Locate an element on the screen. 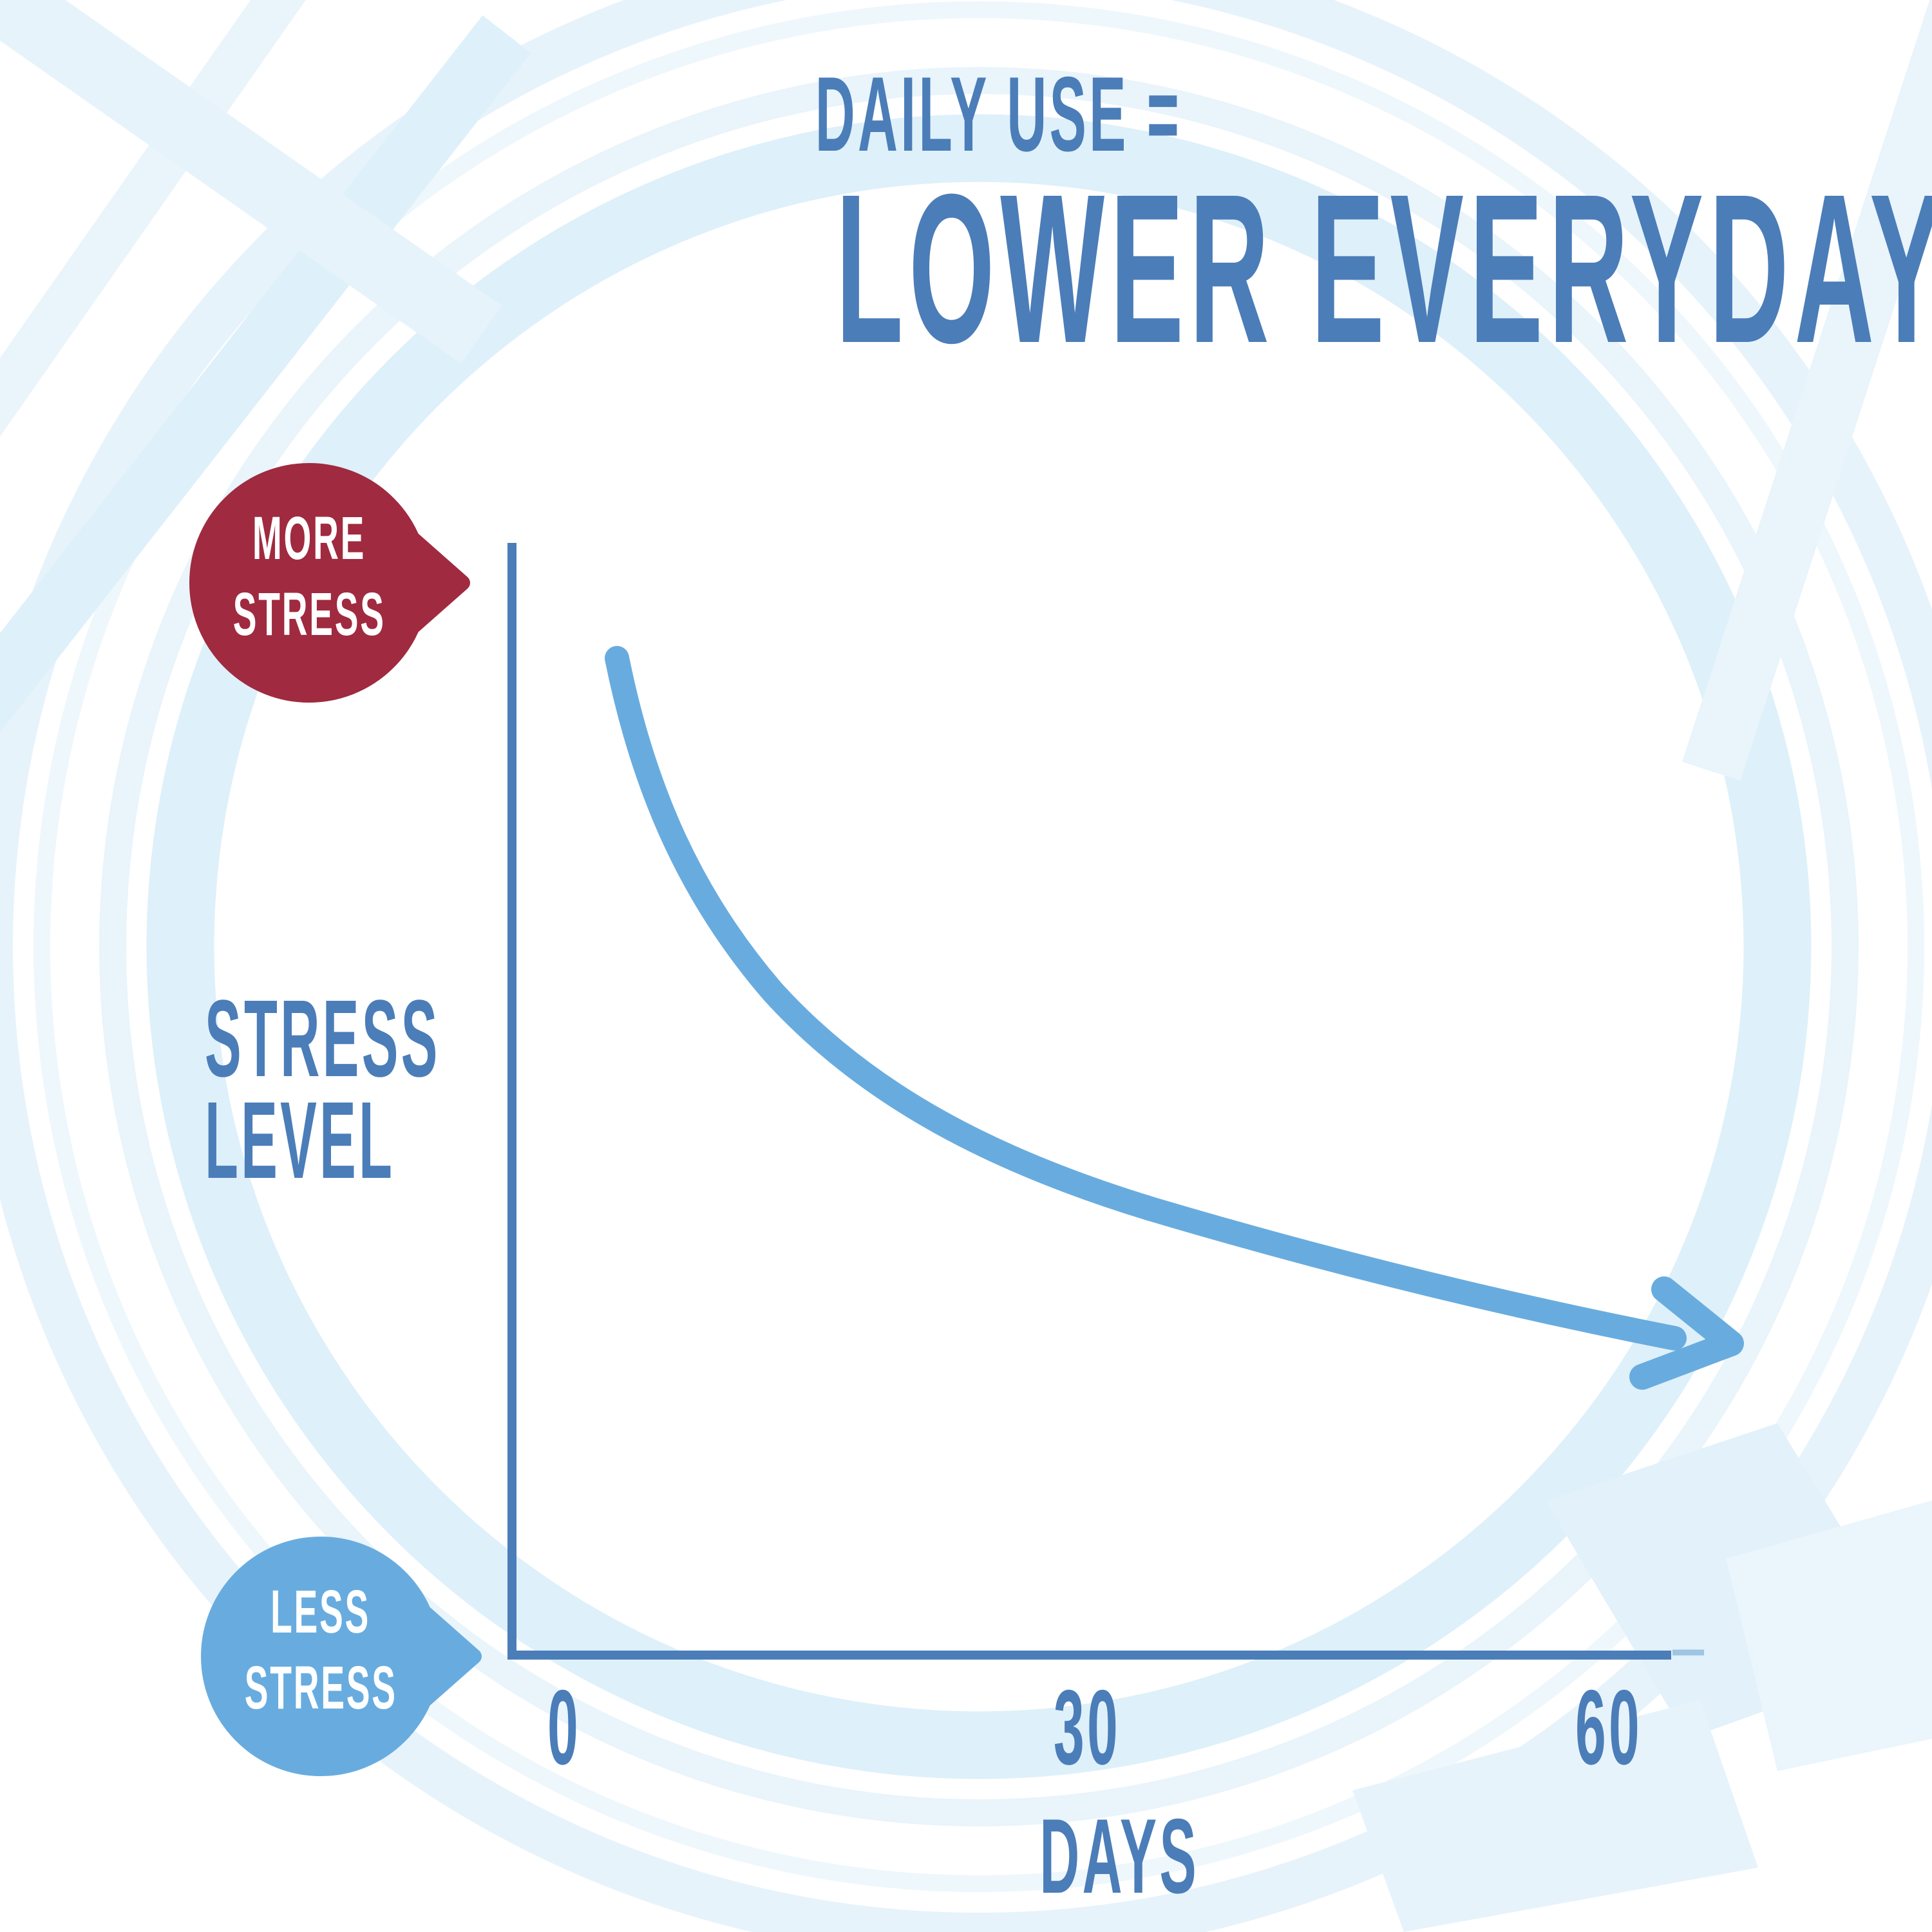 The height and width of the screenshot is (1932, 1932). more-stress-line1: MORE is located at coordinates (309, 538).